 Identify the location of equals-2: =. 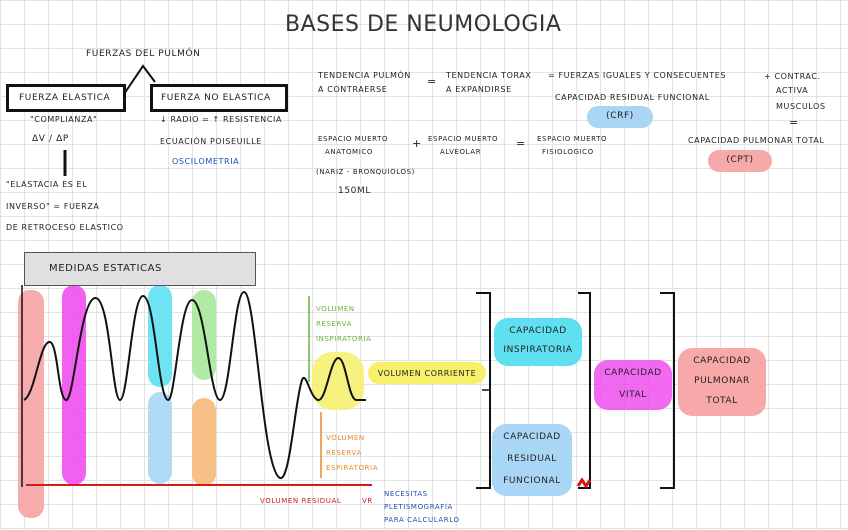
(794, 122).